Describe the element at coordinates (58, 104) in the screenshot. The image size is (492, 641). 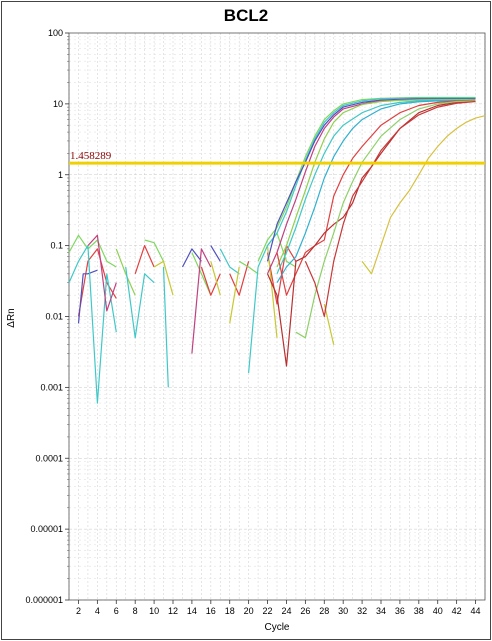
I see `y-tick-label: 10` at that location.